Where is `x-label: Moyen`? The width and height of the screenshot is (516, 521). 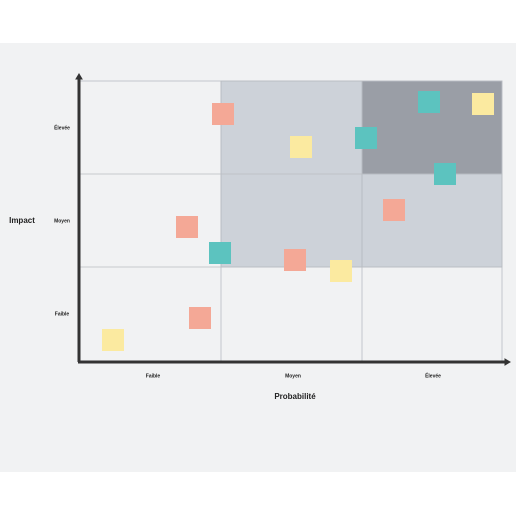 x-label: Moyen is located at coordinates (293, 376).